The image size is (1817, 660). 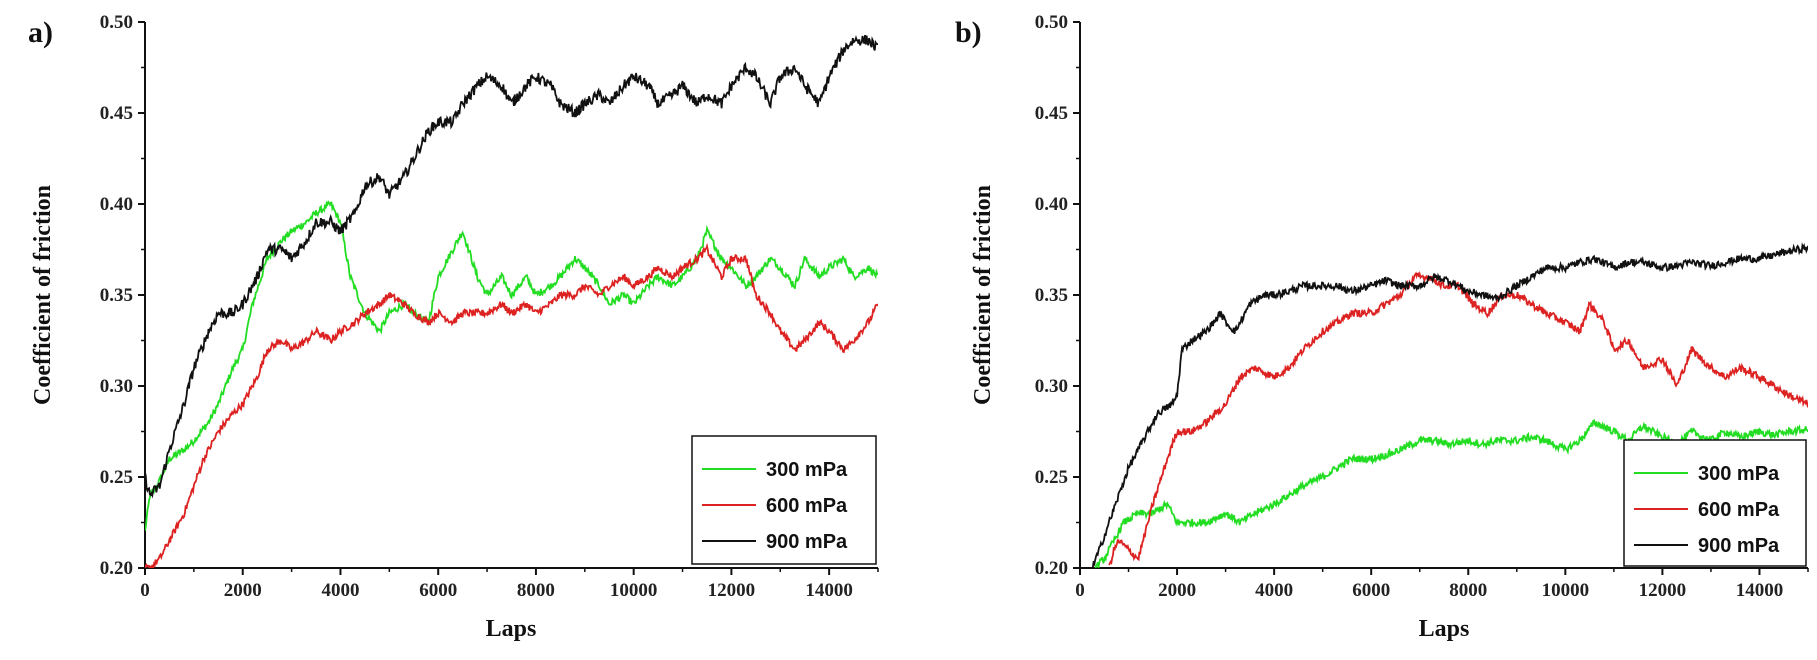 I want to click on panel-label: b), so click(x=968, y=32).